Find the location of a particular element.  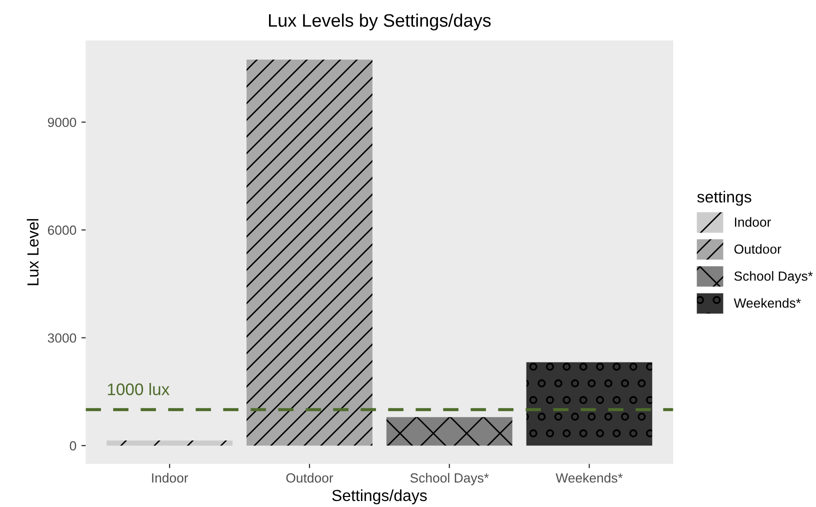

y-tick-label: 0 is located at coordinates (73, 445).